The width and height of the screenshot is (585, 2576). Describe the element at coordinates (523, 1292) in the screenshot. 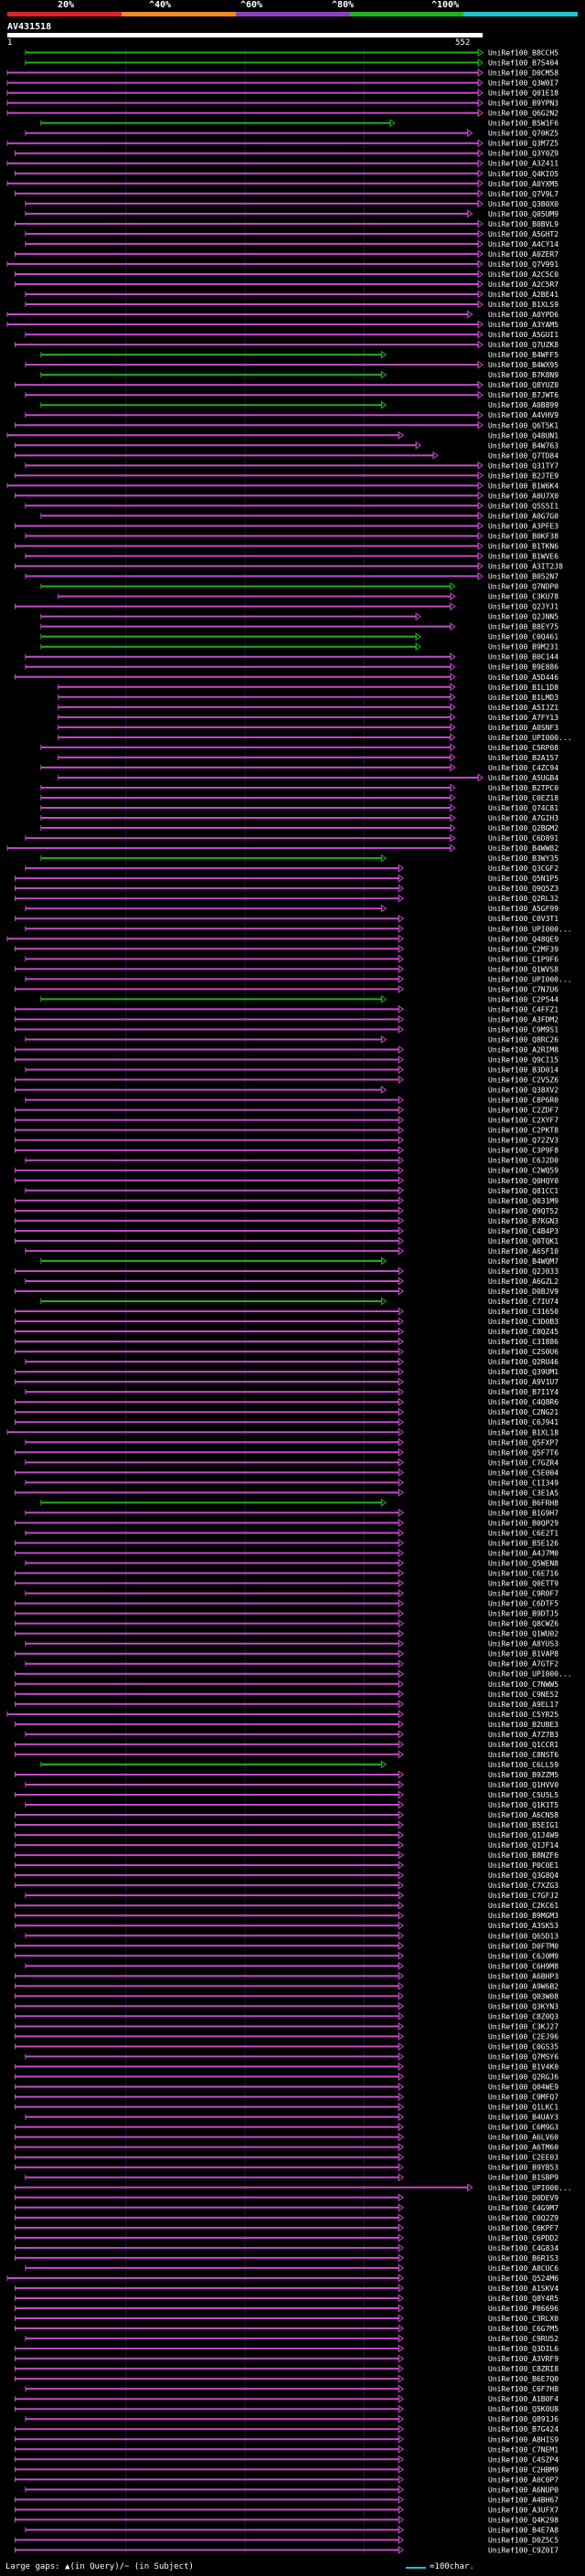

I see `hit-label: UniRef100_D0BJV9` at that location.